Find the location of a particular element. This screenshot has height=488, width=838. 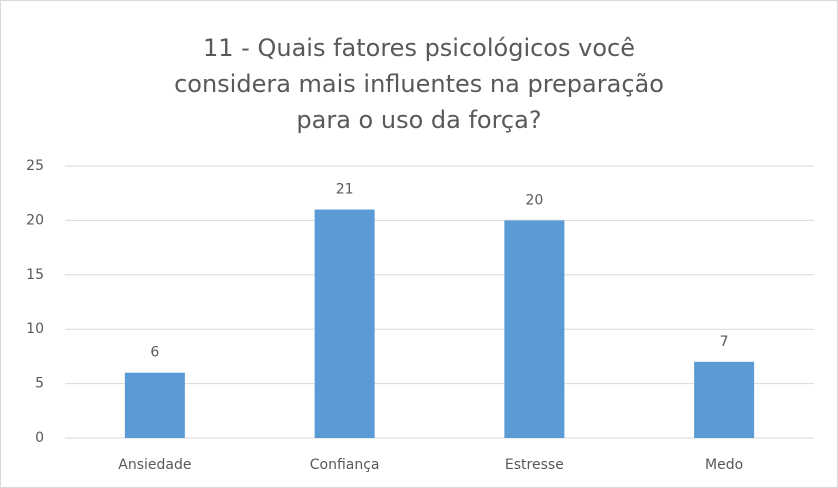

data-label: 7 is located at coordinates (724, 342).